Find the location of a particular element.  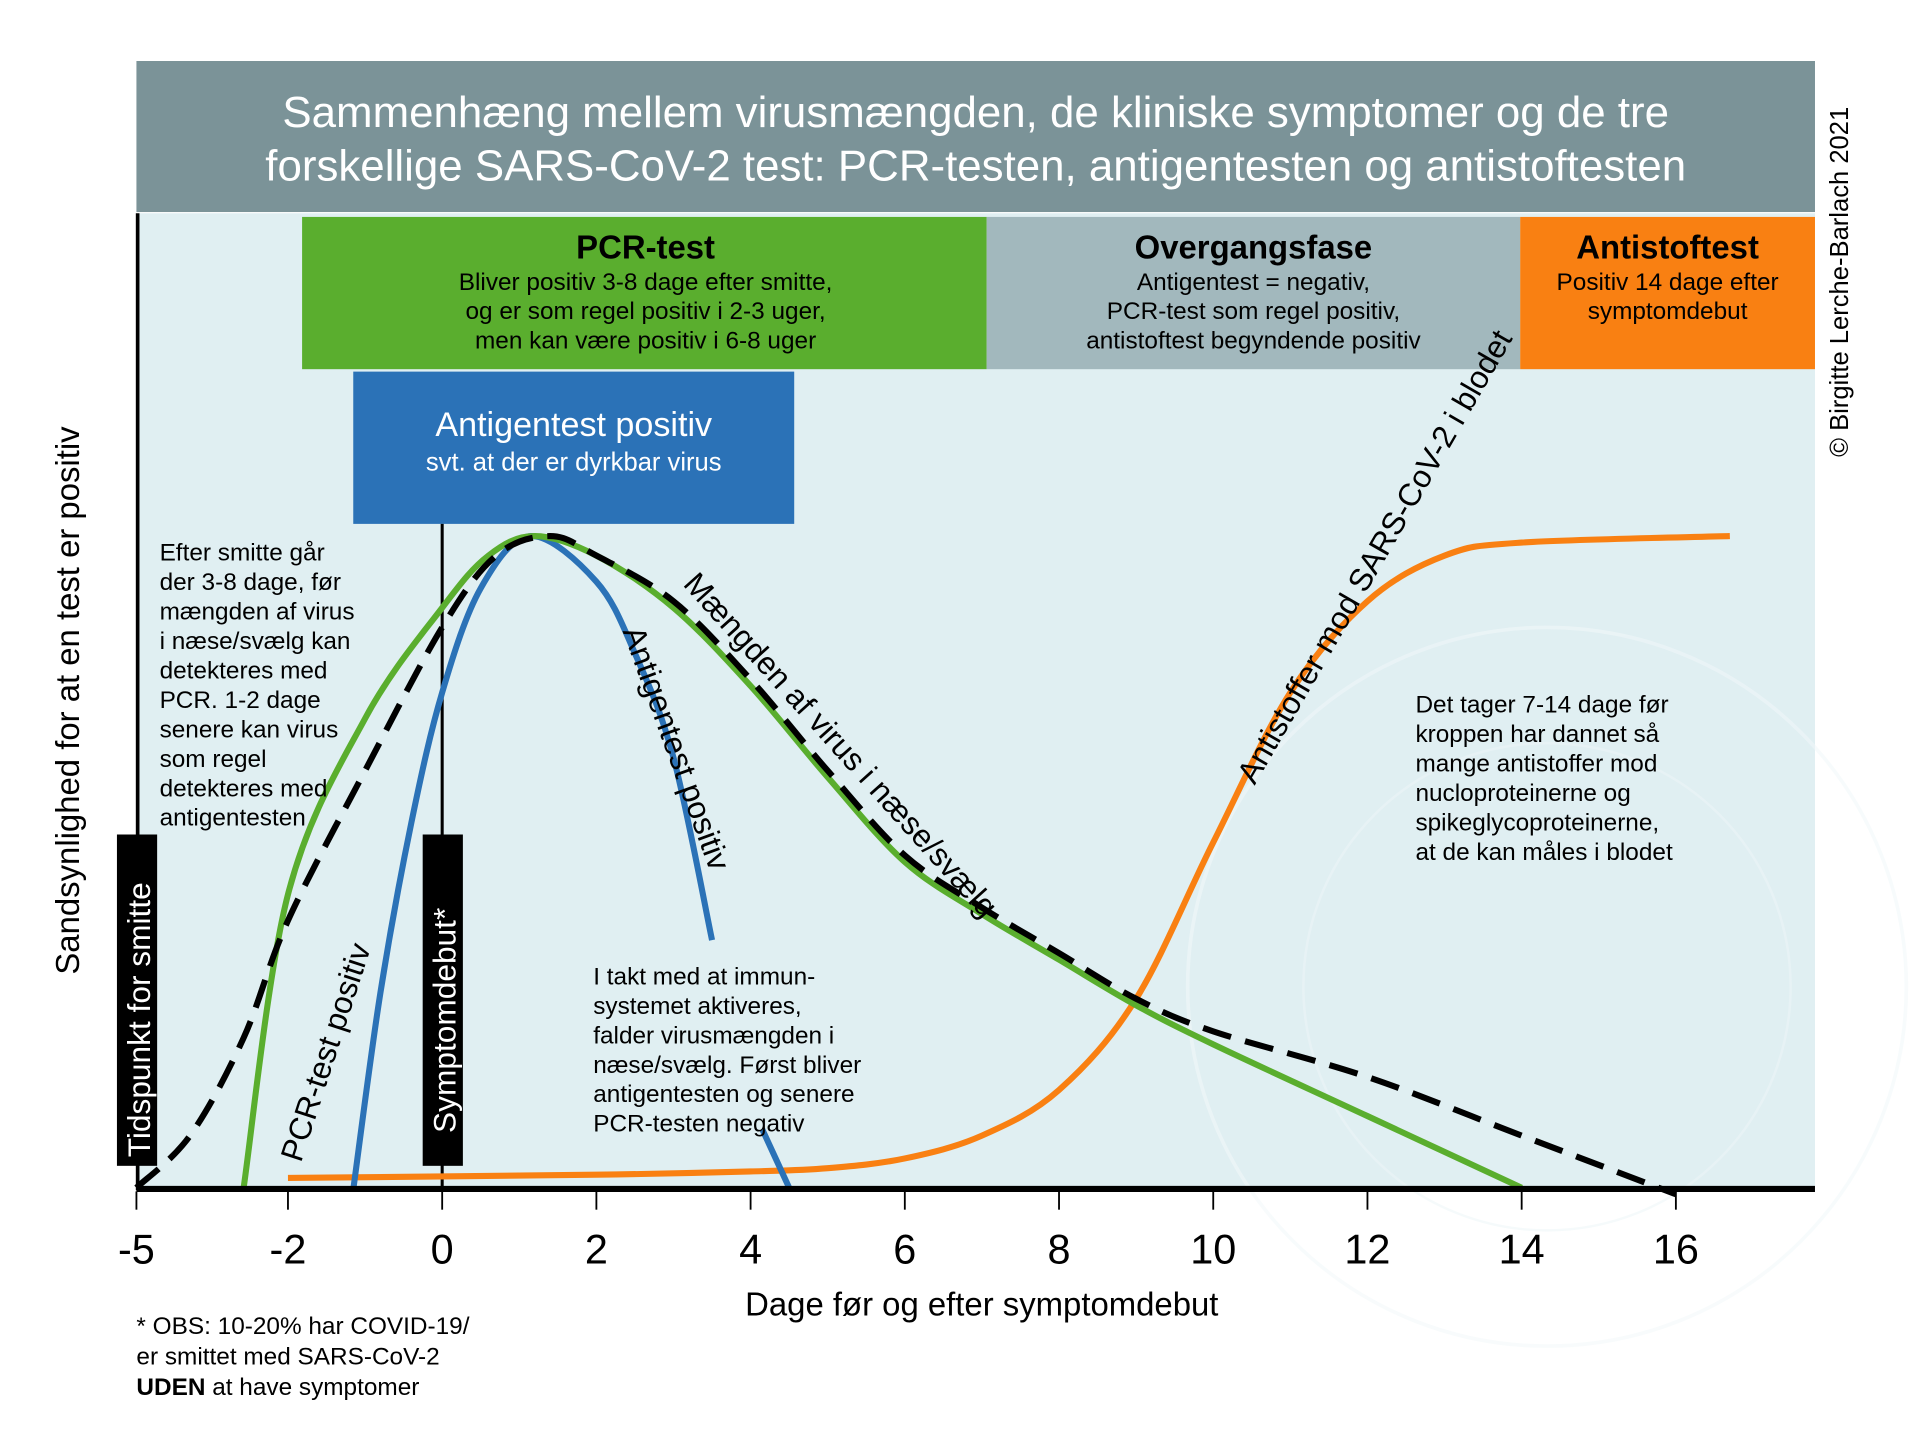

transition-phase-line: PCR-test som regel positiv, is located at coordinates (1253, 311).